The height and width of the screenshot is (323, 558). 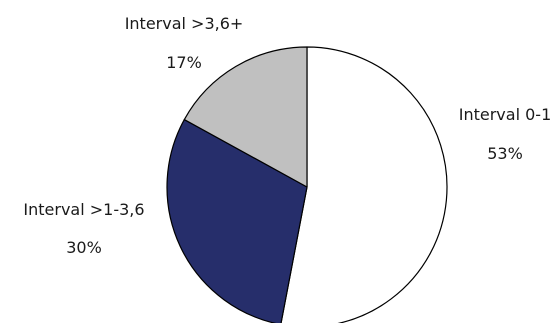 I want to click on slice-value-interval-0-1: 53%, so click(x=505, y=153).